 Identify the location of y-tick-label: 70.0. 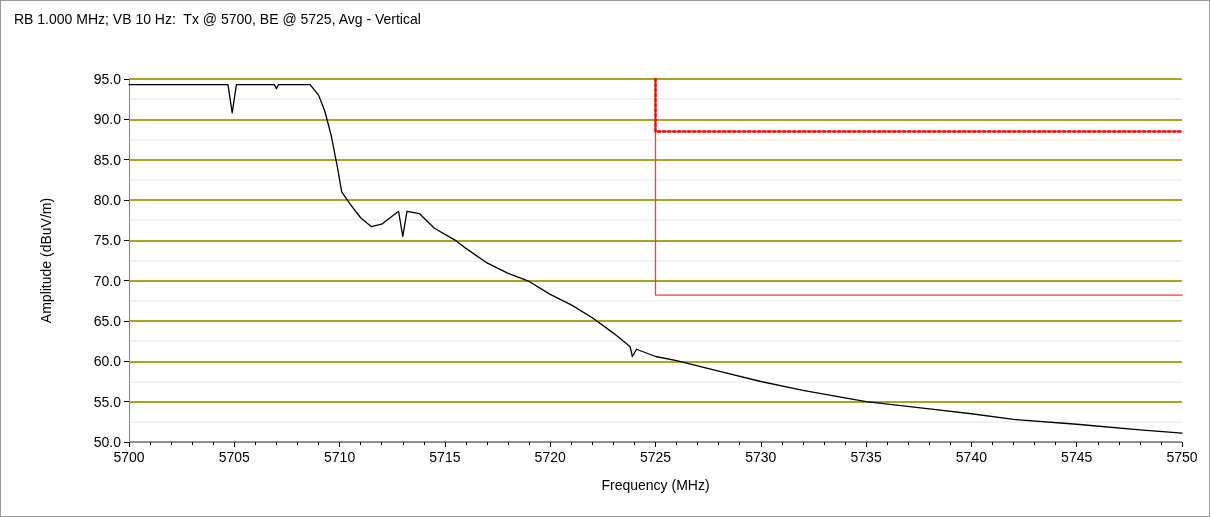
(107, 280).